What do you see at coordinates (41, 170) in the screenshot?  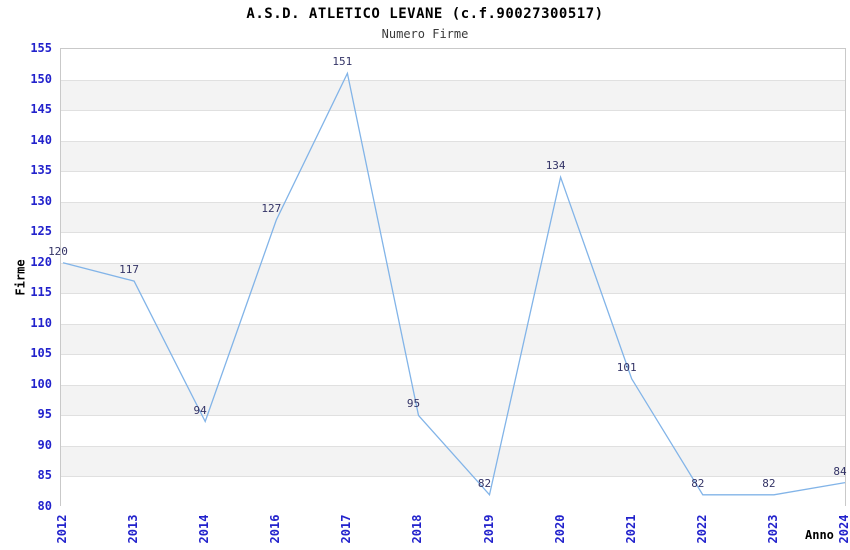 I see `y-tick-label: 135` at bounding box center [41, 170].